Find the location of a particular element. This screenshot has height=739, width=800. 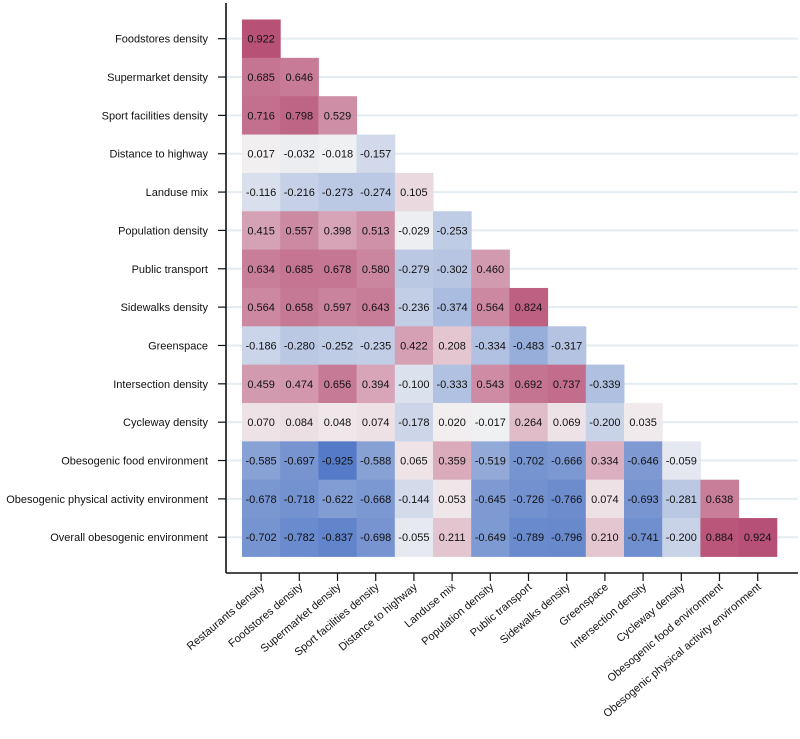

cell-value-label: 0.824 is located at coordinates (529, 308).